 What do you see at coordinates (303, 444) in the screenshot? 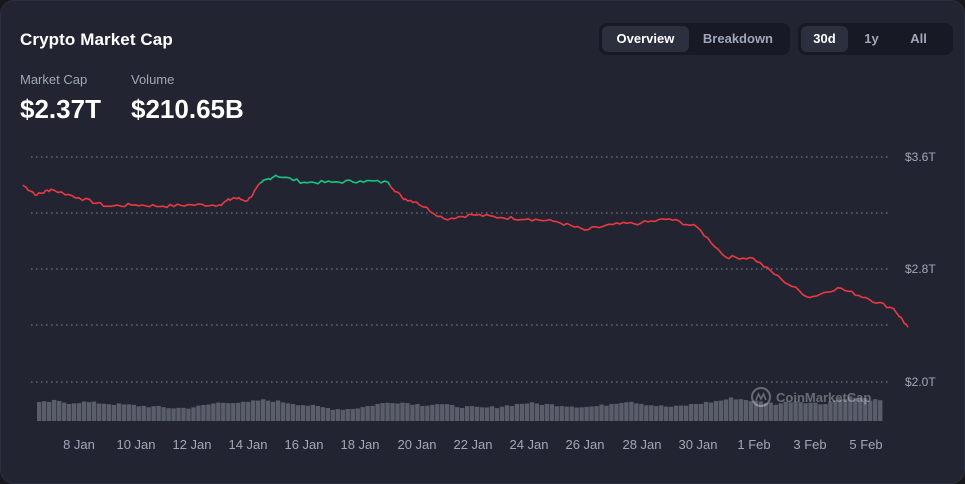
I see `x-tick-label: 16 Jan` at bounding box center [303, 444].